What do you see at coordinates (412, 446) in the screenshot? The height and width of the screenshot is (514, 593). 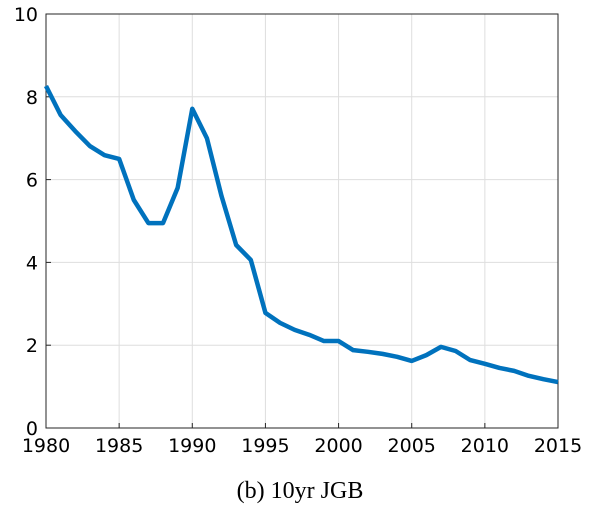 I see `x-tick-label: 2005` at bounding box center [412, 446].